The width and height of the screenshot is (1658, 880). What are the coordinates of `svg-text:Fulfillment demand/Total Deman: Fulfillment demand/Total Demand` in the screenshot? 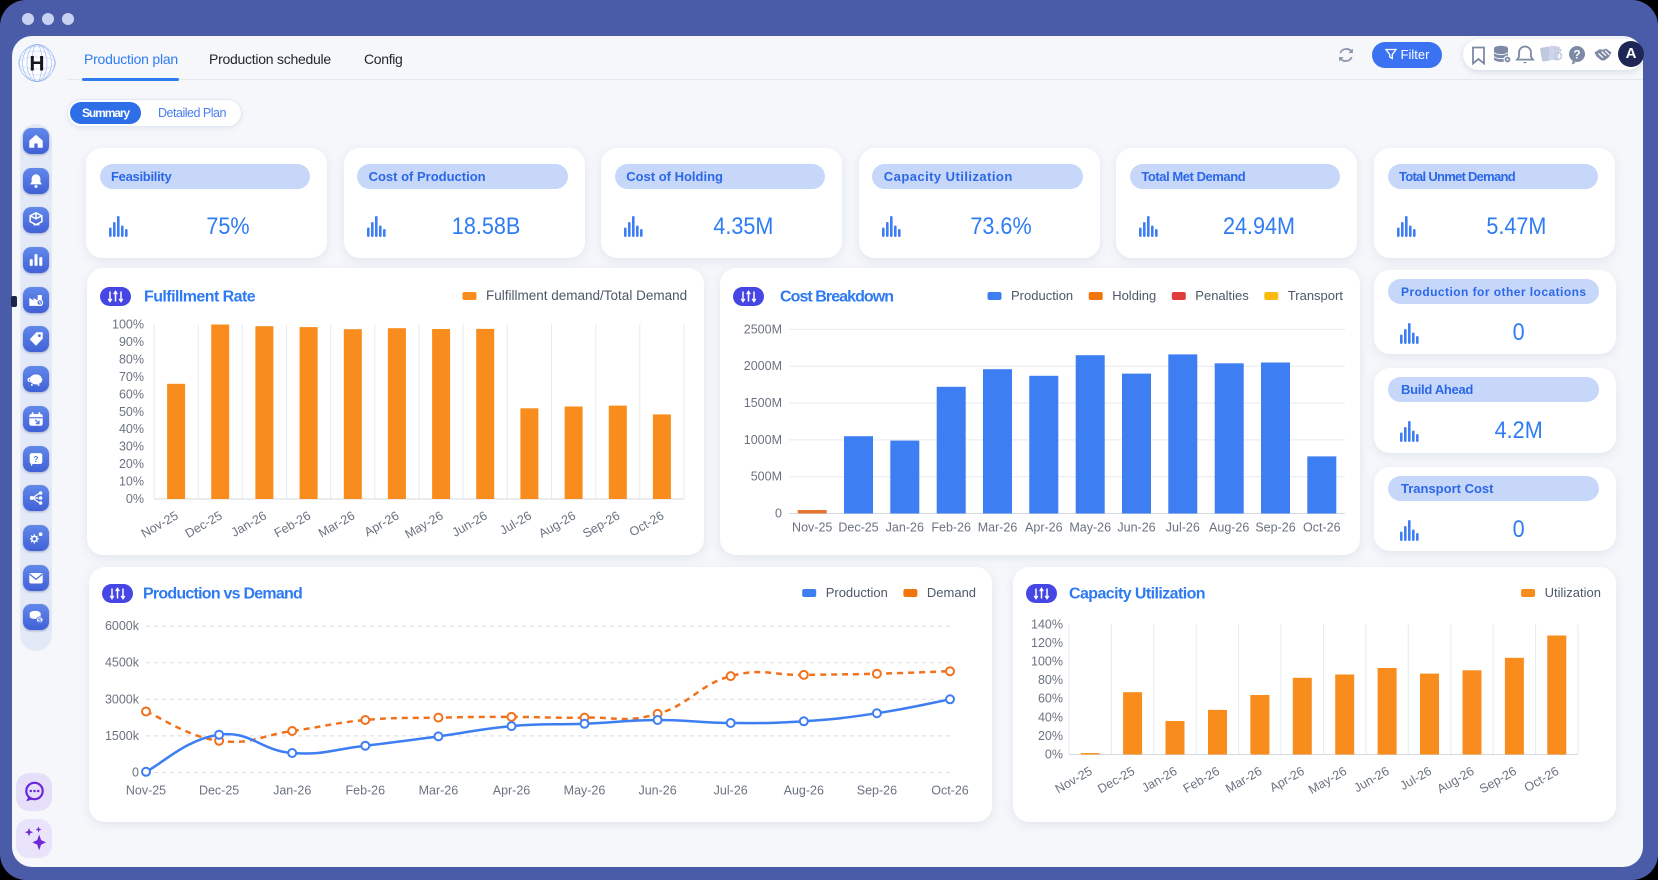 It's located at (586, 295).